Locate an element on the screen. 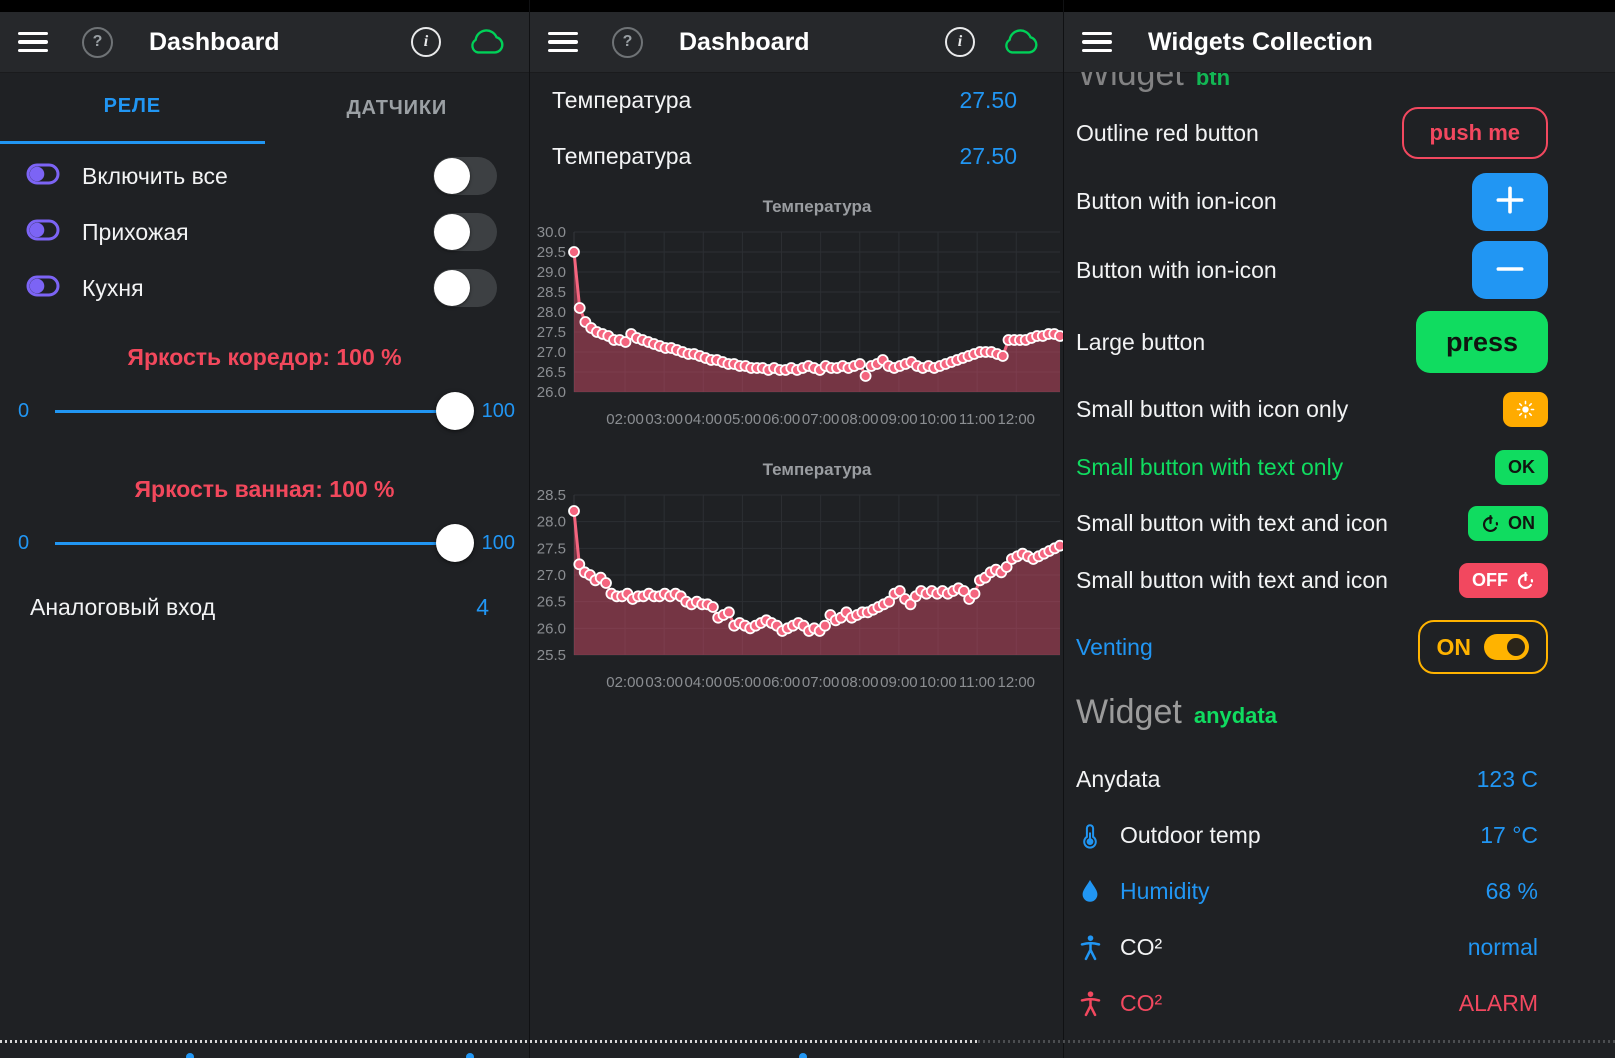 Image resolution: width=1615 pixels, height=1058 pixels. small-button-7: OFF is located at coordinates (1503, 580).